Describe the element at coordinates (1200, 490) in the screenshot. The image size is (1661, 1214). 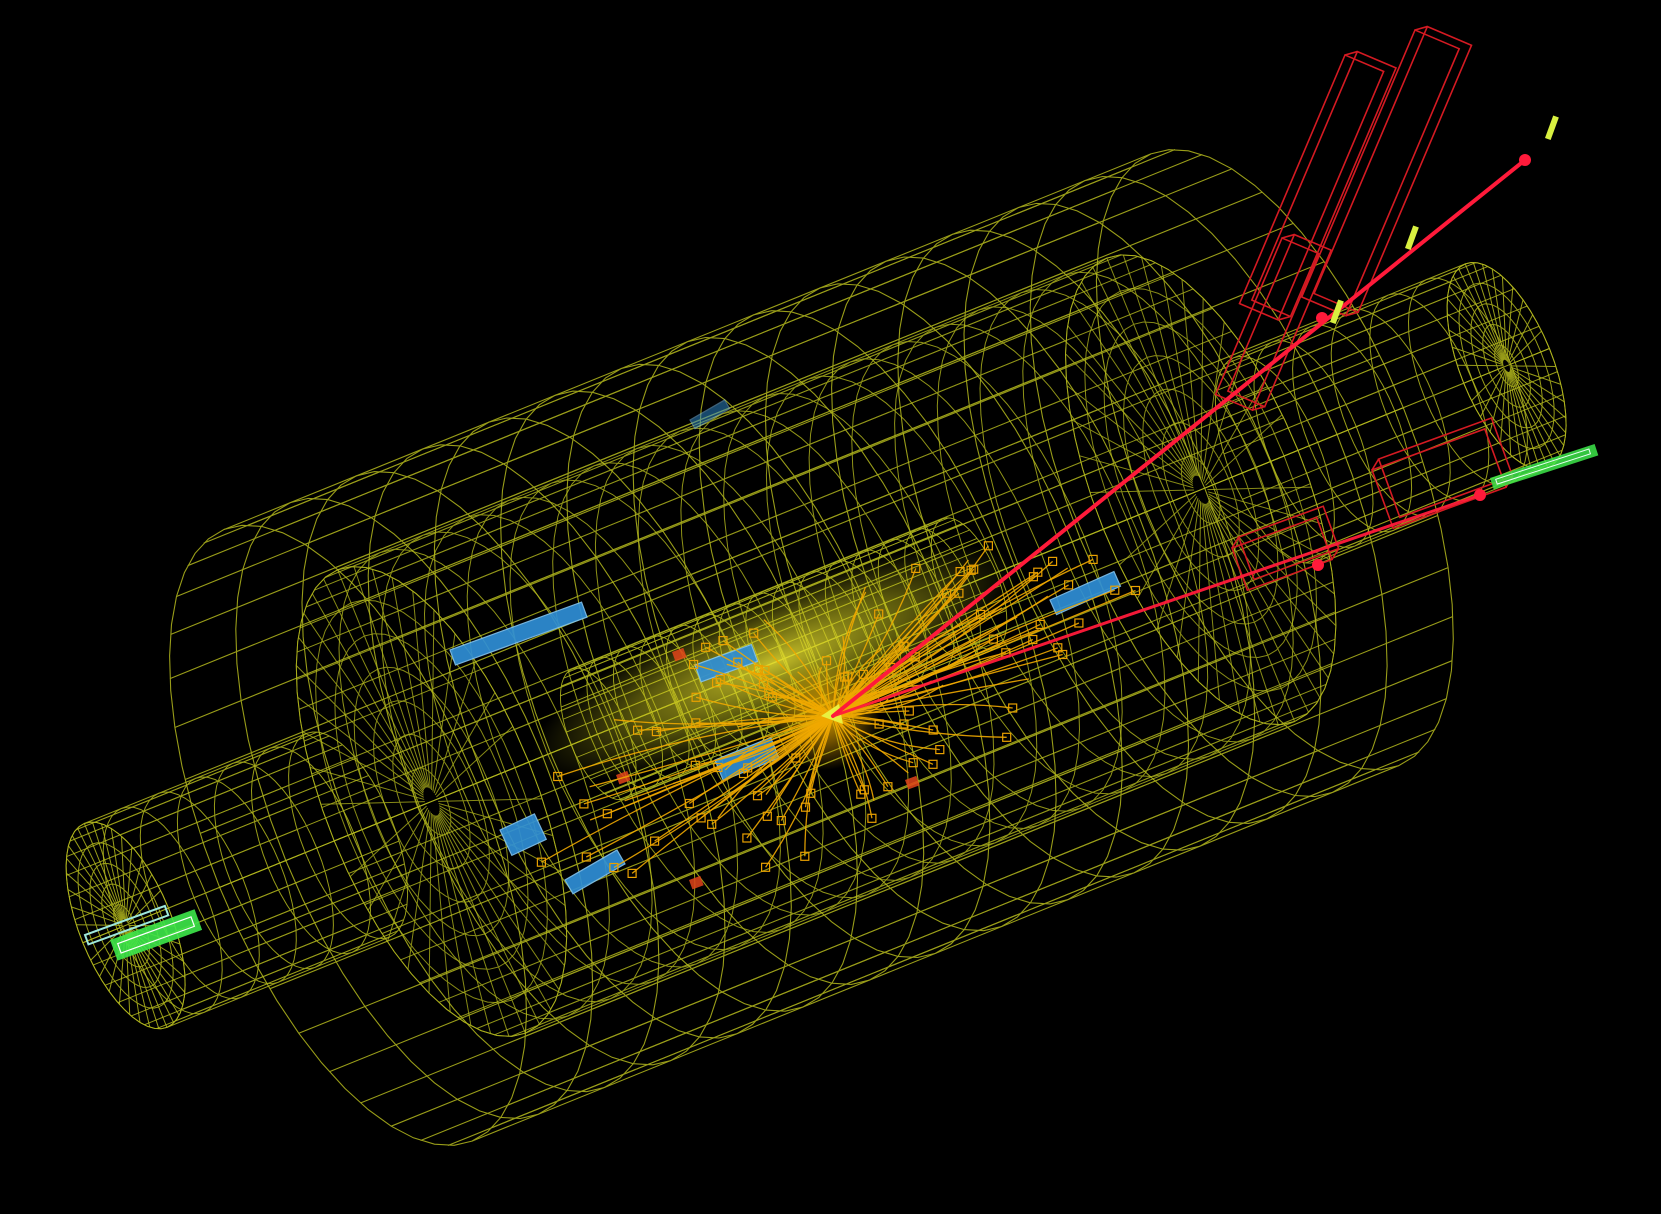
I see `right-endcap-disk` at that location.